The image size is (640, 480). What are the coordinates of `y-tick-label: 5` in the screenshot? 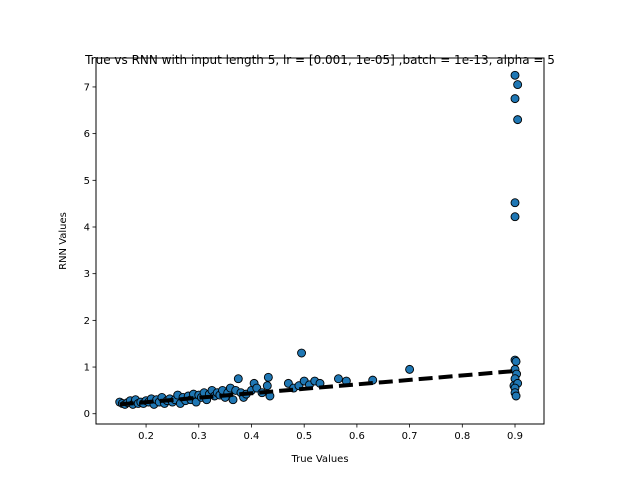 It's located at (87, 181).